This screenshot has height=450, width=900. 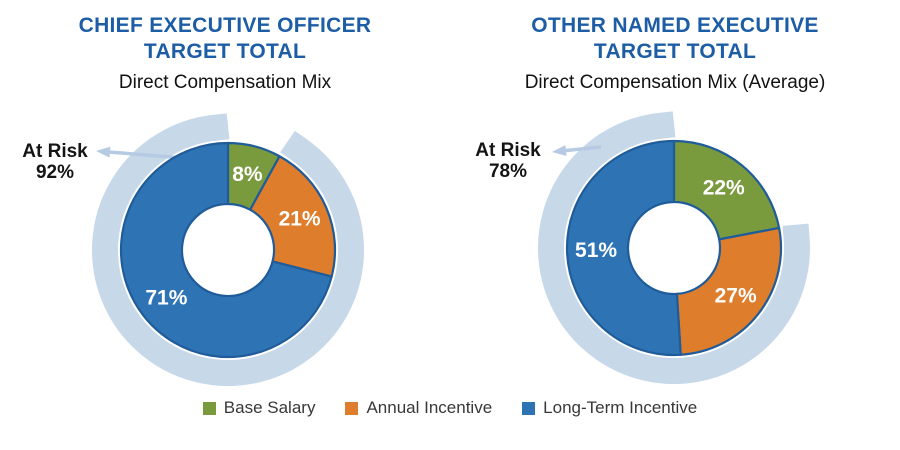 I want to click on slice-percent-label: 22%, so click(x=724, y=187).